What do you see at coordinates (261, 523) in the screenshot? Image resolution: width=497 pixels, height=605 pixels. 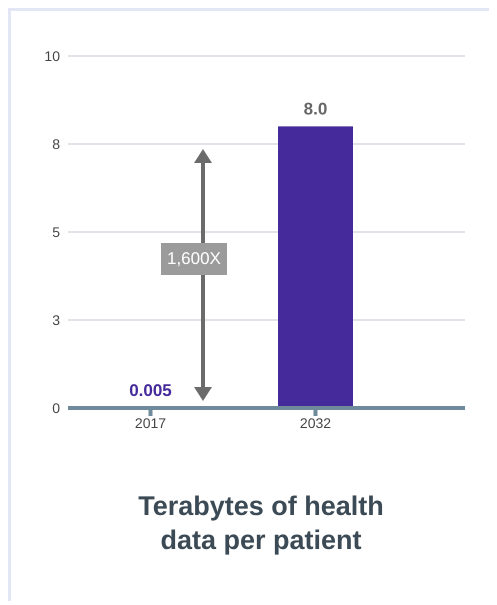 I see `text: Terabytes of health data per patient` at bounding box center [261, 523].